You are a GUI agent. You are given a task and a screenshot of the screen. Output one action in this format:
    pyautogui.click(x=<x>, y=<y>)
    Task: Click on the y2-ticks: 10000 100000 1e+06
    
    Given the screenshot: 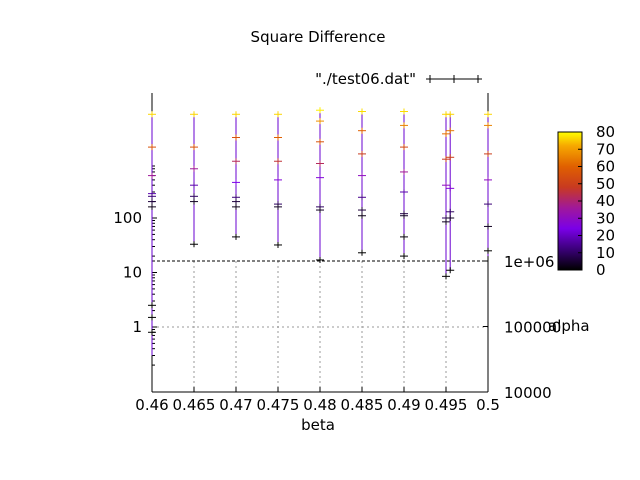 What is the action you would take?
    pyautogui.click(x=522, y=327)
    